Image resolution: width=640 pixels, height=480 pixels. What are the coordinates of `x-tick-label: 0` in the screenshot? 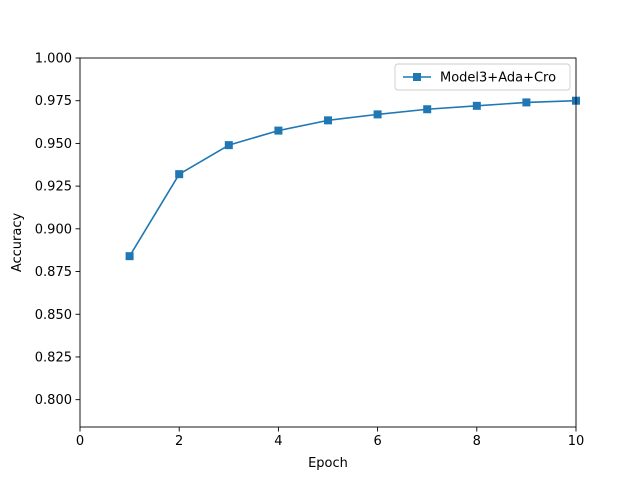 It's located at (80, 441).